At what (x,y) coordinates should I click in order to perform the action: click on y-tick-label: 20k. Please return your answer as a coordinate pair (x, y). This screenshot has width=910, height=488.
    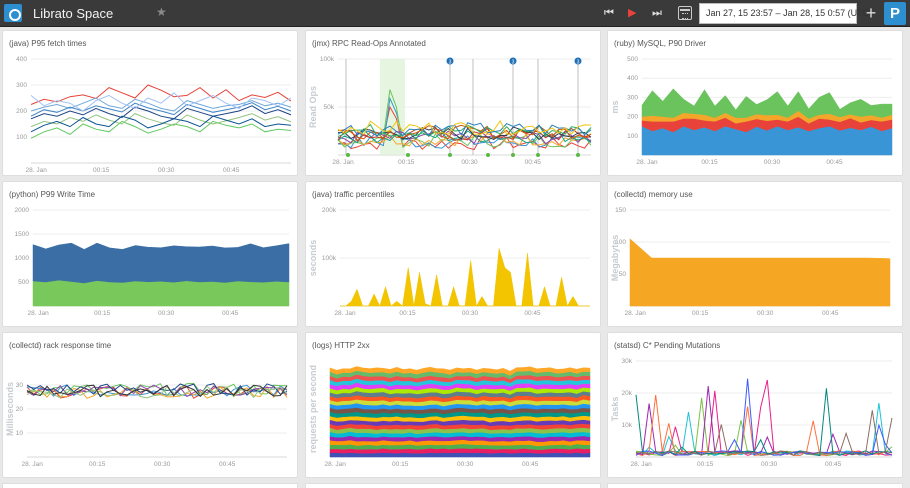
    Looking at the image, I should click on (627, 393).